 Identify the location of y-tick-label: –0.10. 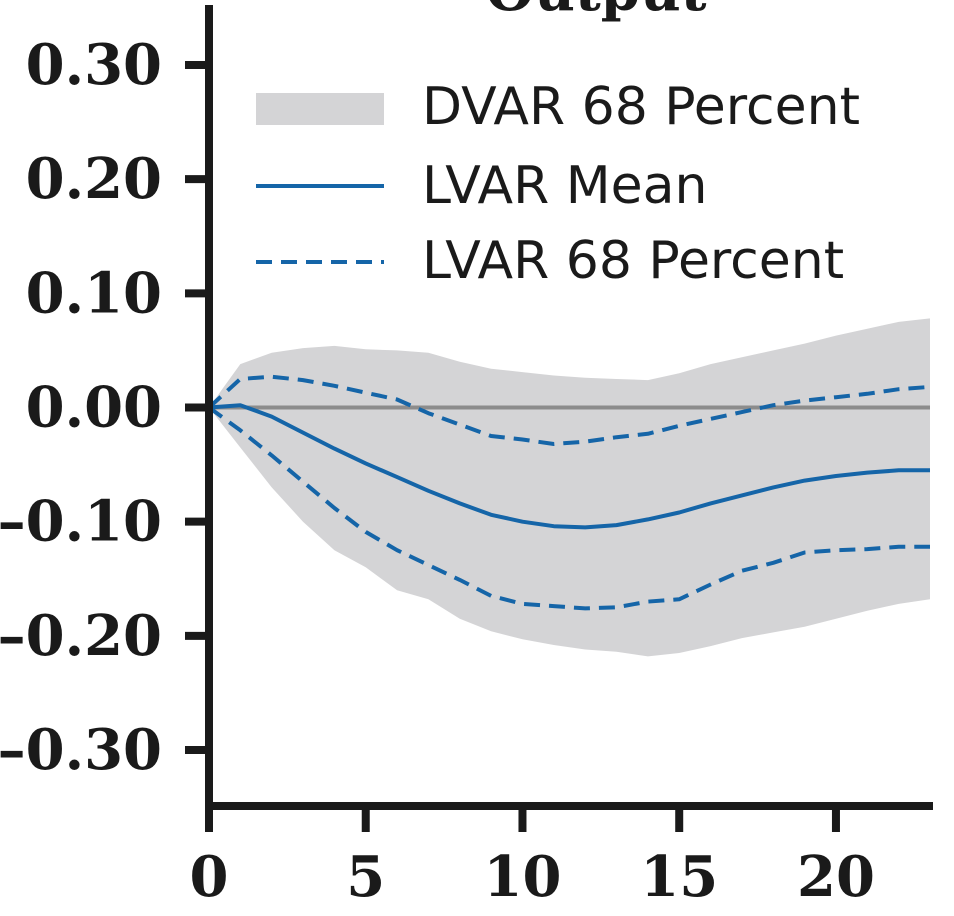
(81, 522).